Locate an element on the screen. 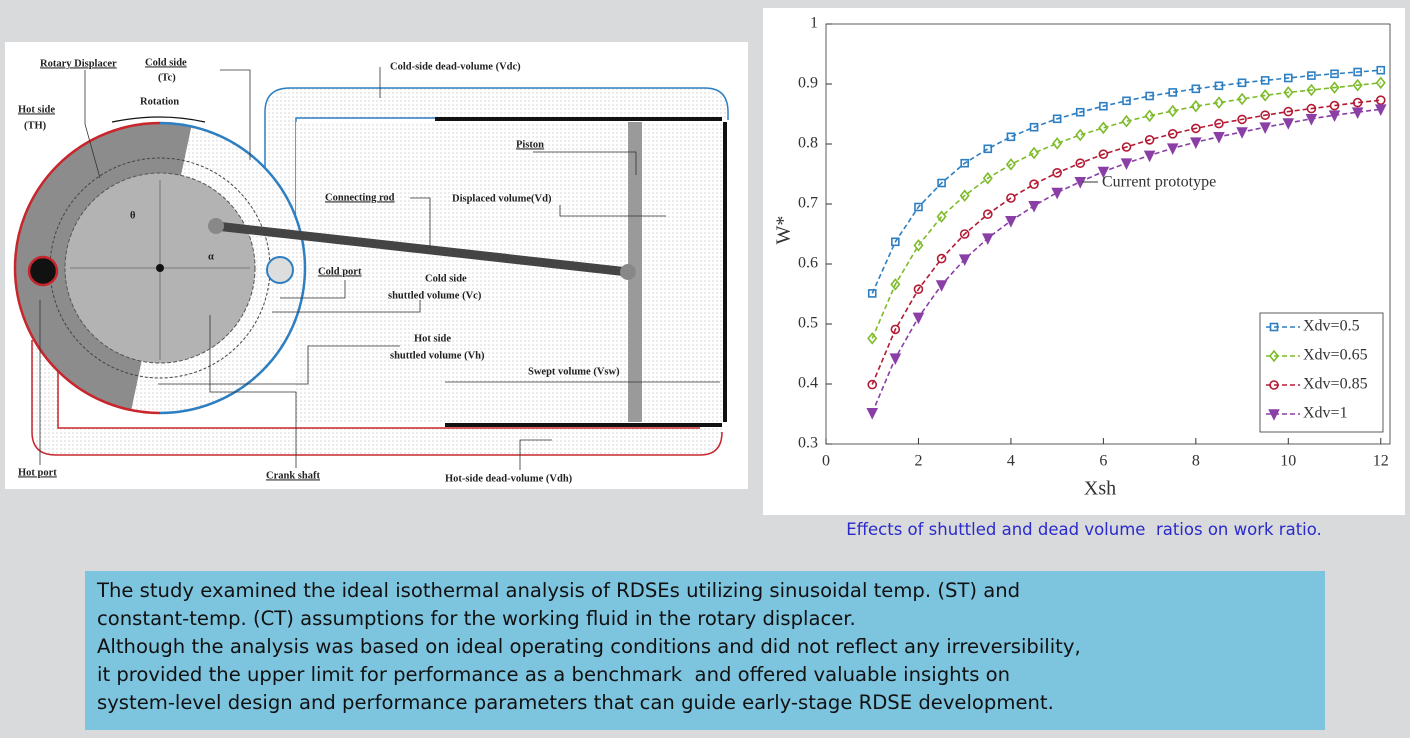 The width and height of the screenshot is (1410, 738). label: Hot-side dead-volume (Vdh) is located at coordinates (509, 478).